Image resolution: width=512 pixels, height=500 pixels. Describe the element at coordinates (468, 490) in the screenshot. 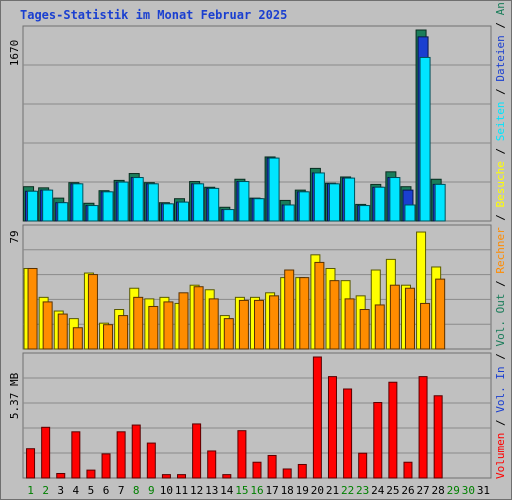

I see `x-tick-label: 30` at that location.